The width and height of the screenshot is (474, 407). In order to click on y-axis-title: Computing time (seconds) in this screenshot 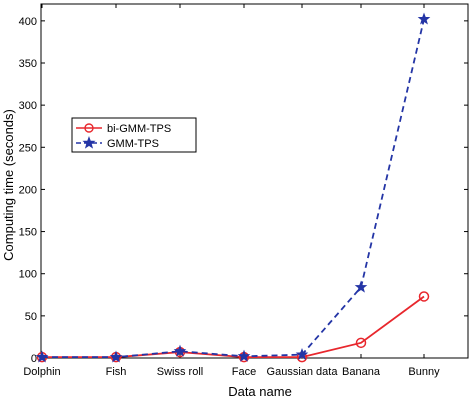, I will do `click(8, 185)`.